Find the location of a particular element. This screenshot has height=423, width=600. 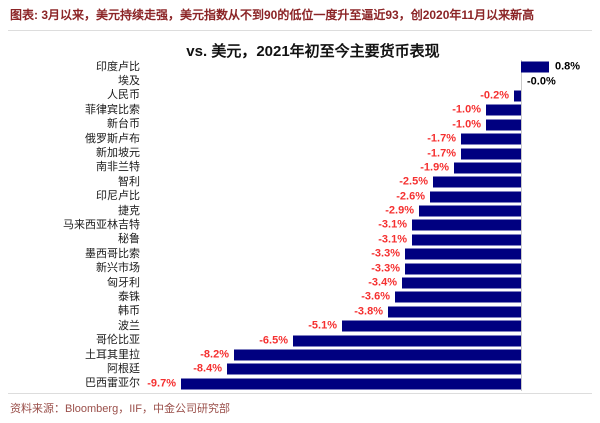

value-label: -1.9% is located at coordinates (434, 167).